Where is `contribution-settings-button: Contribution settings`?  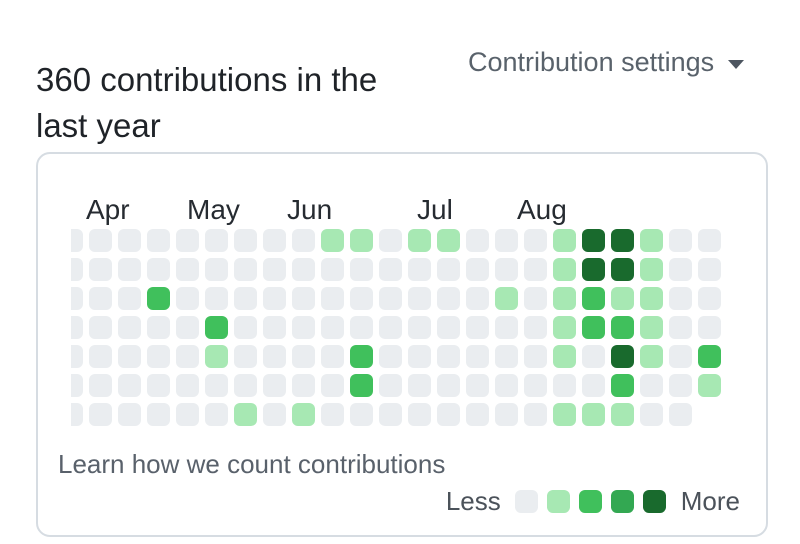 contribution-settings-button: Contribution settings is located at coordinates (606, 62).